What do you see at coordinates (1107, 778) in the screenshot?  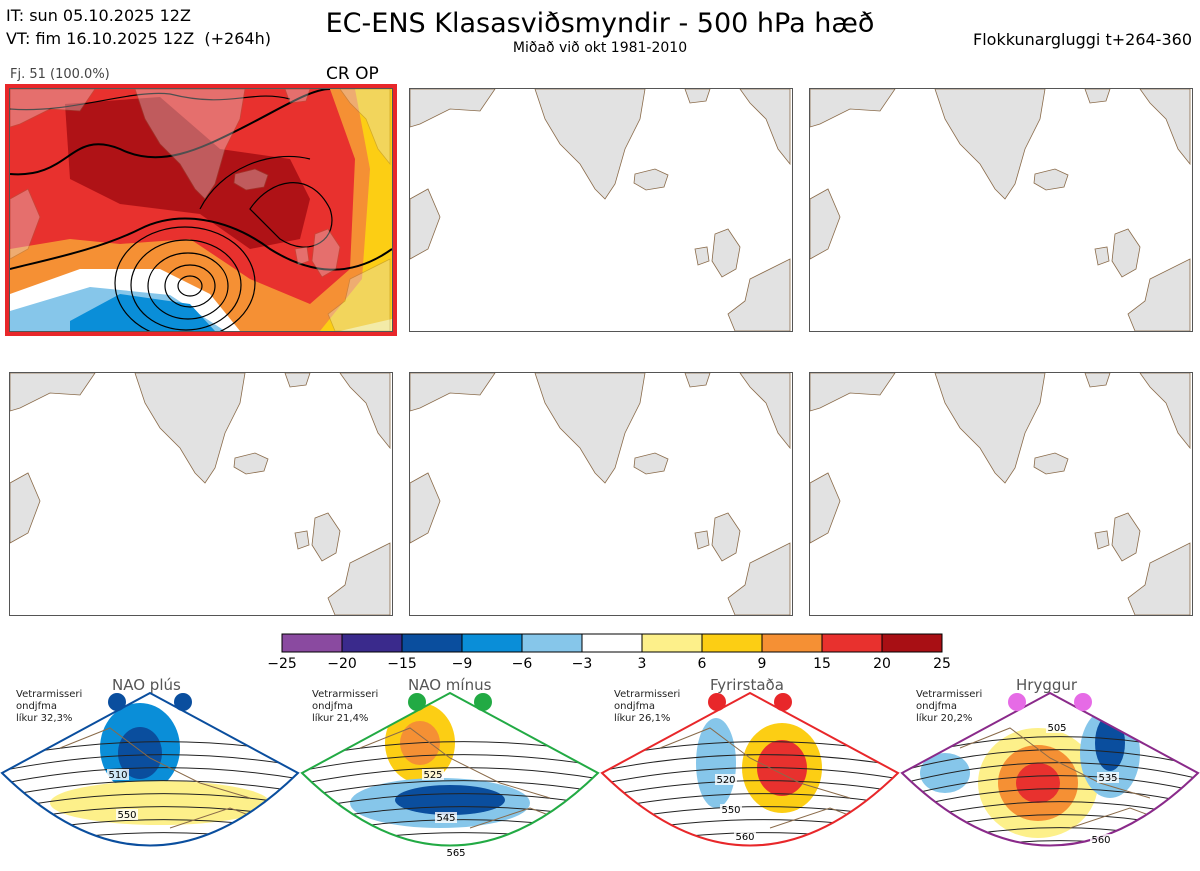 I see `contour-label: 535` at bounding box center [1107, 778].